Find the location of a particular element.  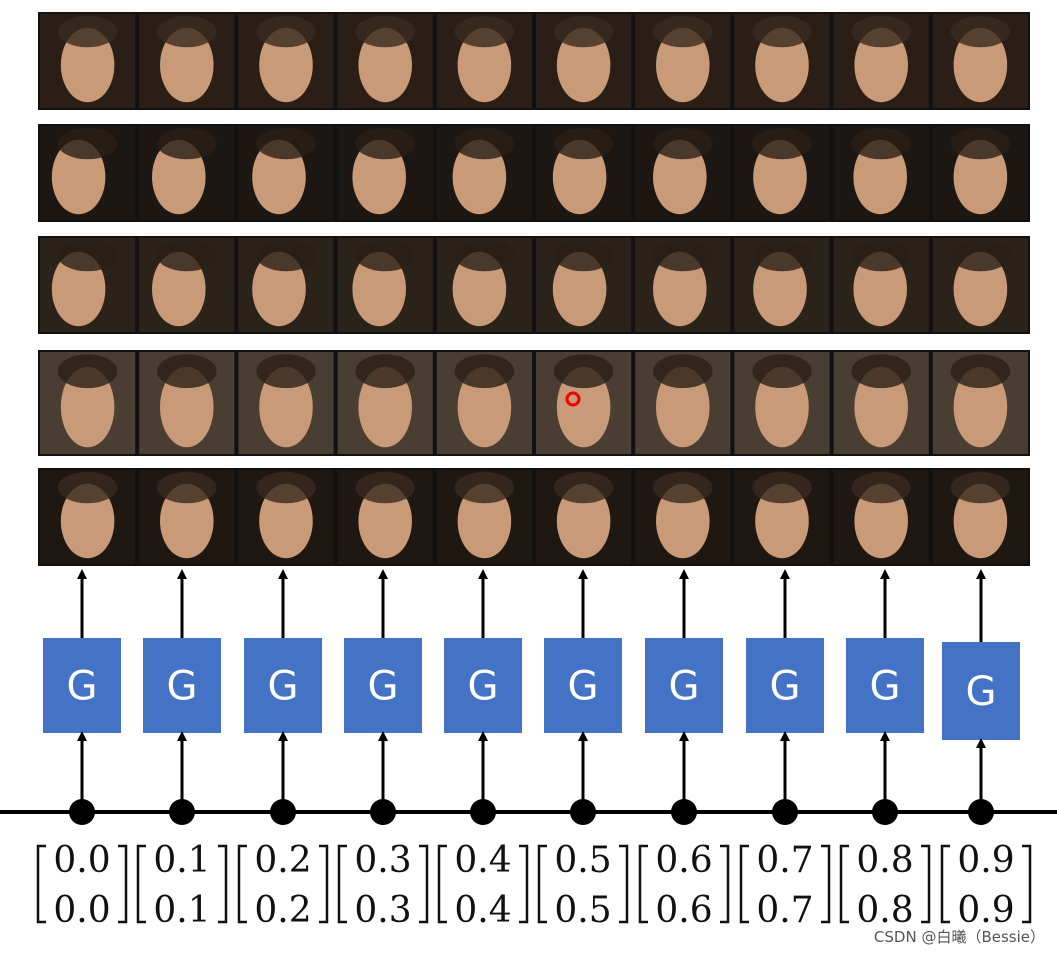

cursor-marker is located at coordinates (573, 399).